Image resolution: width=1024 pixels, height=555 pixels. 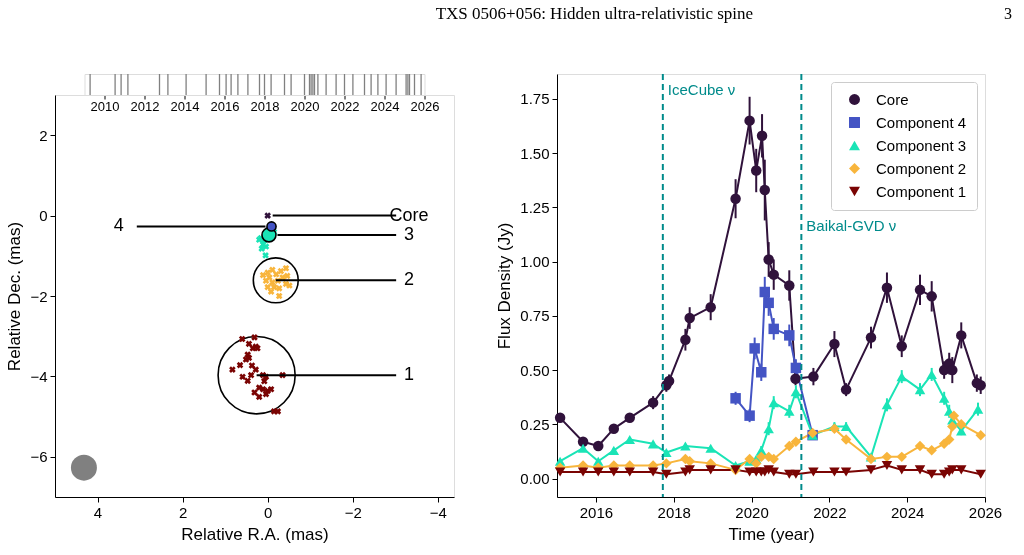 What do you see at coordinates (921, 191) in the screenshot?
I see `legend-label: Component 1` at bounding box center [921, 191].